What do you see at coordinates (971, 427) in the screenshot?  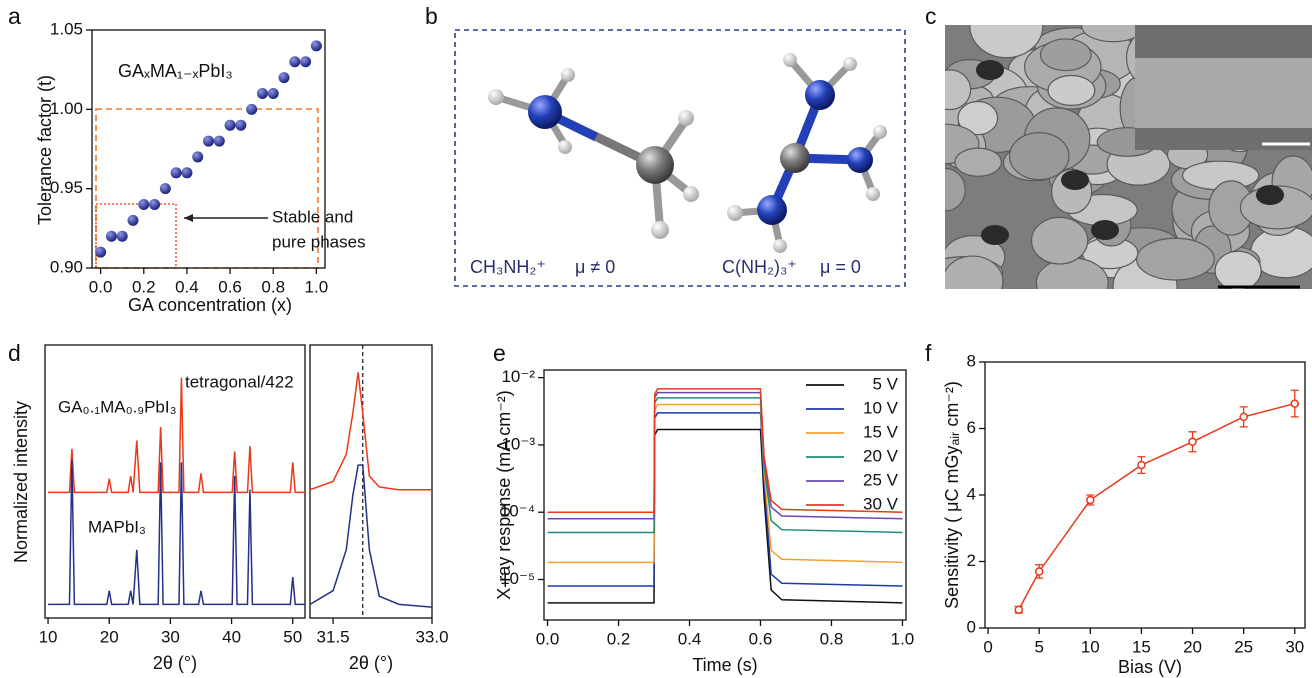 I see `y-tick-label: 6` at bounding box center [971, 427].